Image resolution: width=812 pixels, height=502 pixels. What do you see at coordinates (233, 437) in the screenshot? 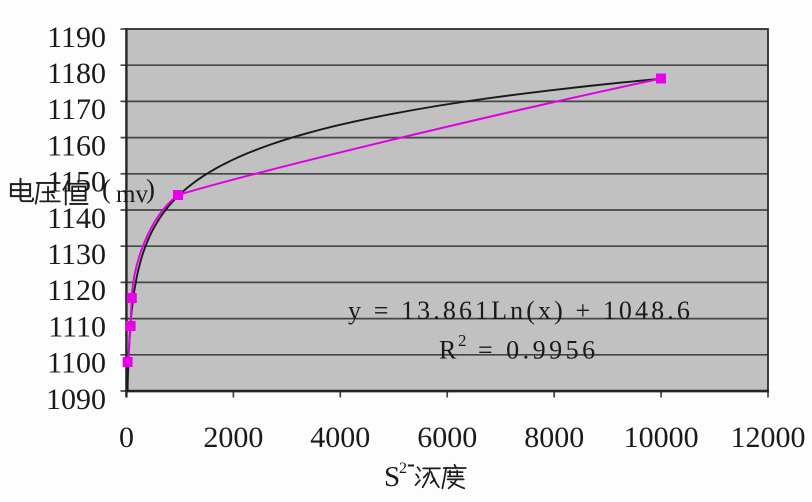
I see `svg-text: 2000` at bounding box center [233, 437].